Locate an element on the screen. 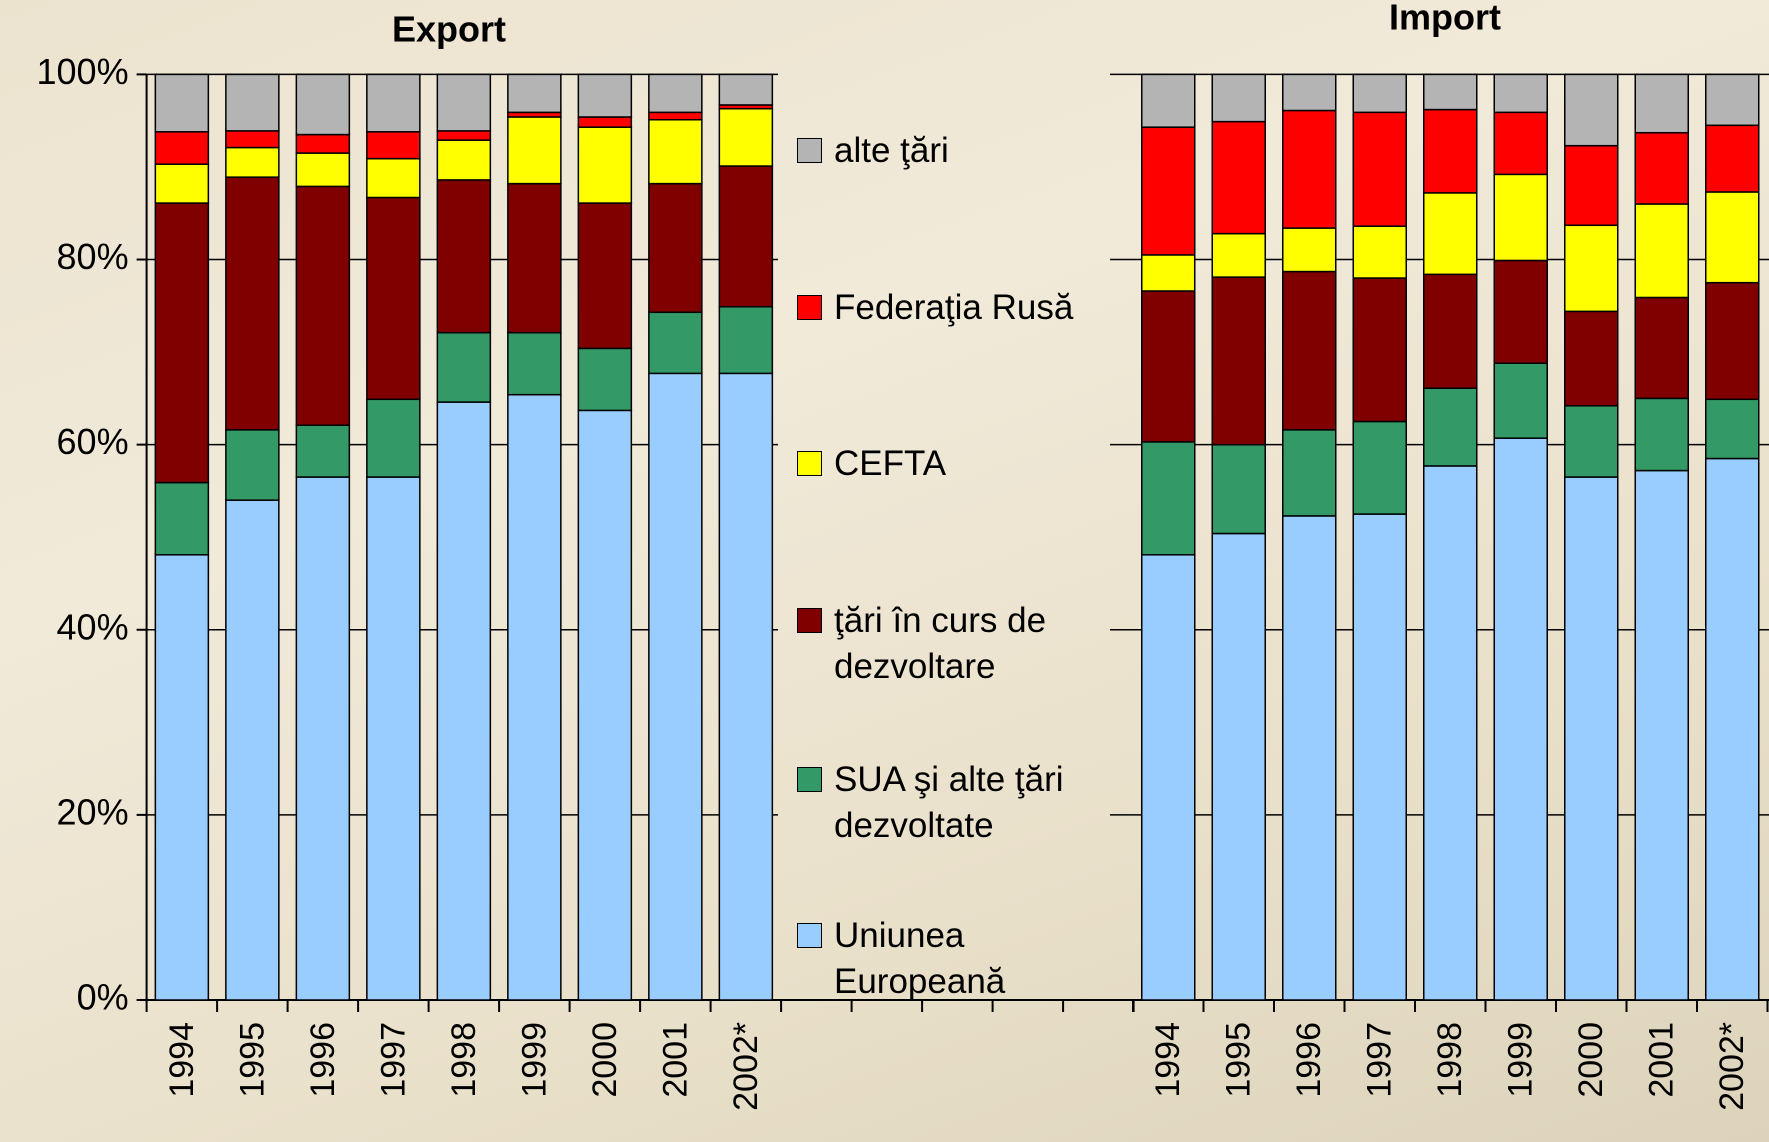  x-tick-label: 1998 is located at coordinates (1450, 1060).